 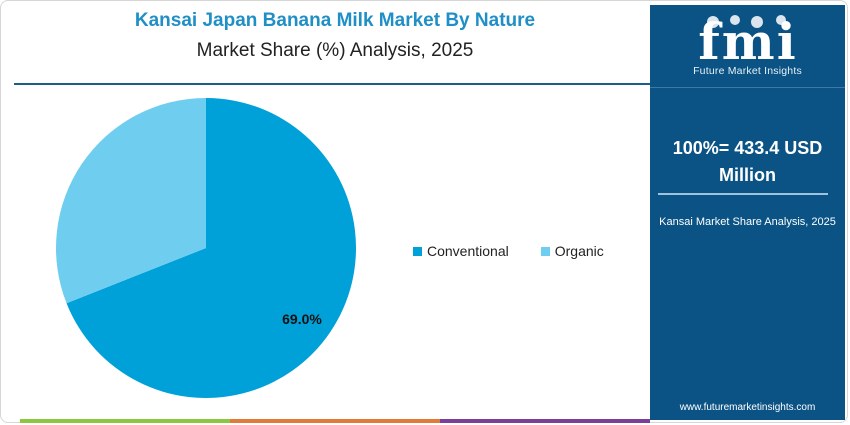 I want to click on pie-slice-organic, so click(x=131, y=201).